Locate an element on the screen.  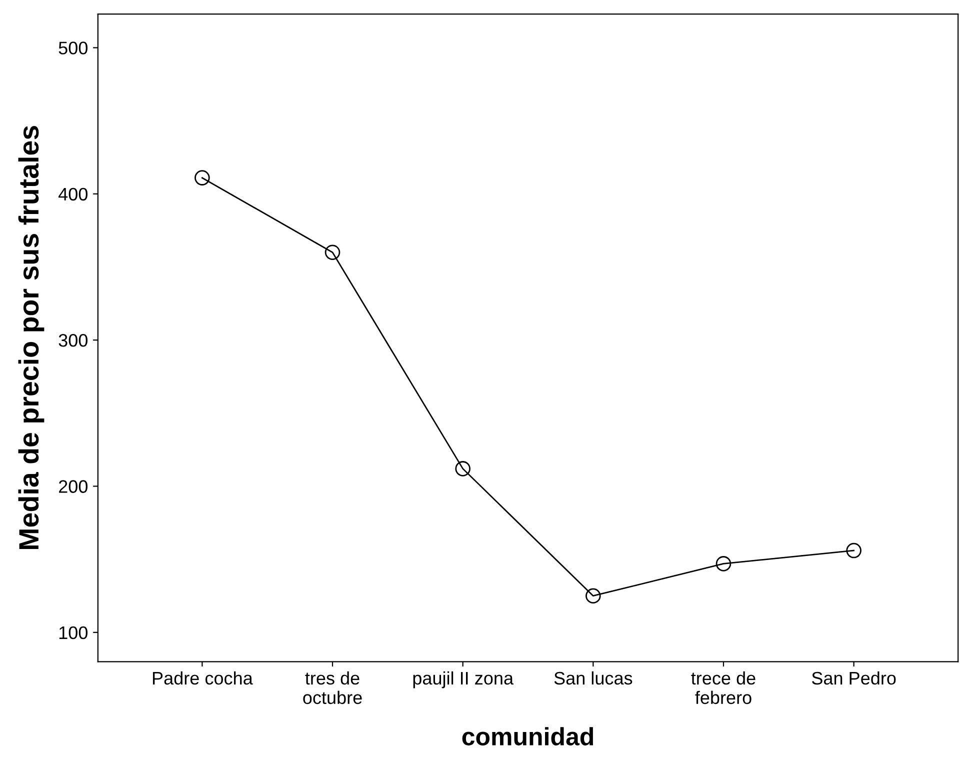
y-tick-label: 500 is located at coordinates (73, 48).